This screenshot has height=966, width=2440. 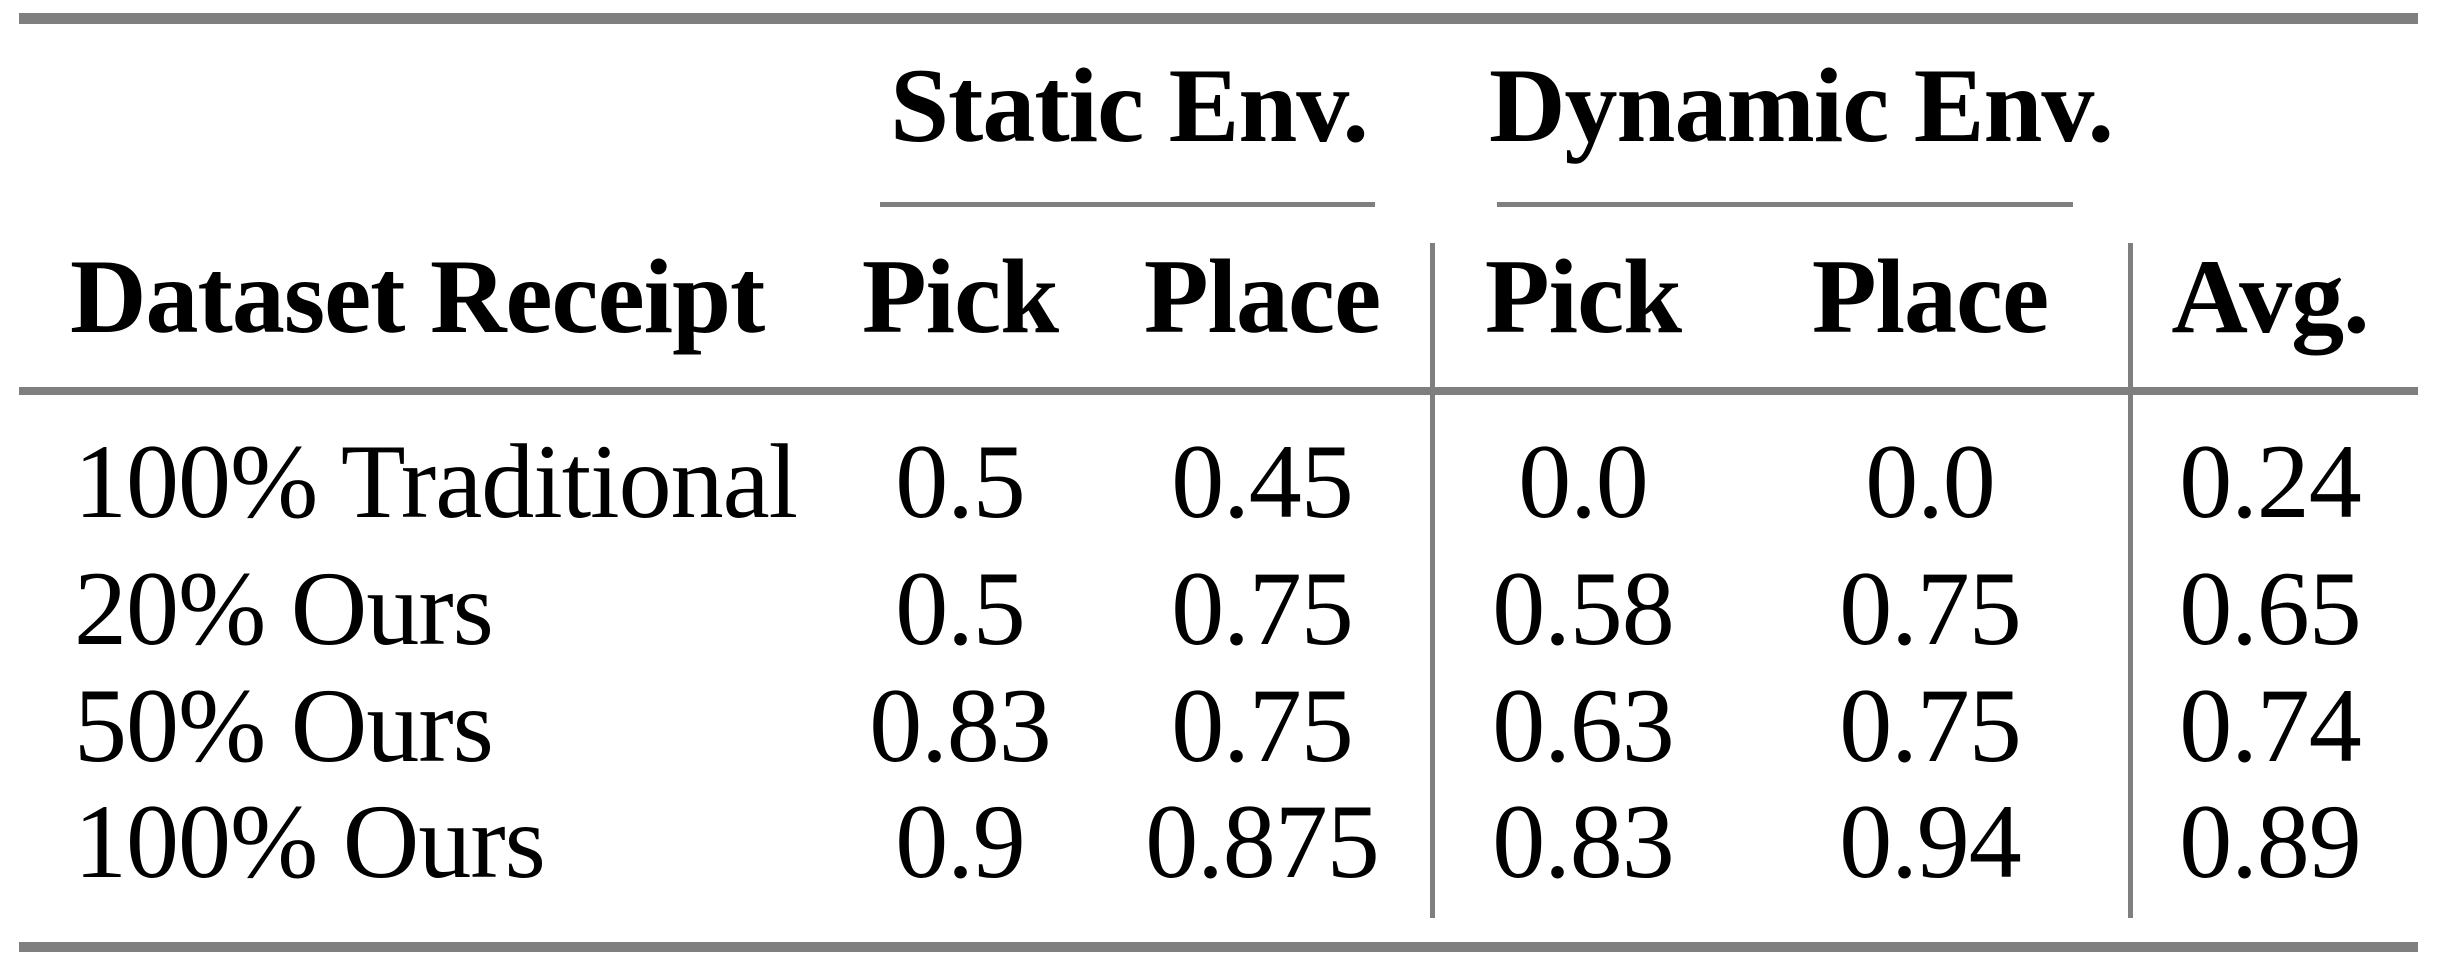 What do you see at coordinates (2130, 580) in the screenshot?
I see `column-separator-dynamic-avg` at bounding box center [2130, 580].